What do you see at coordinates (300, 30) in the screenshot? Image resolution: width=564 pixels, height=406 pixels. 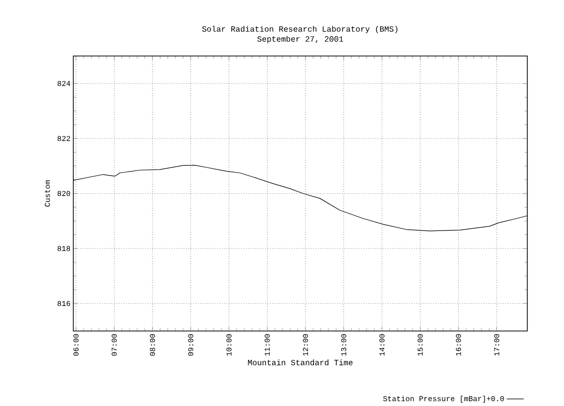 I see `chart-title: Solar Radiation Research Laboratory (BMS)` at bounding box center [300, 30].